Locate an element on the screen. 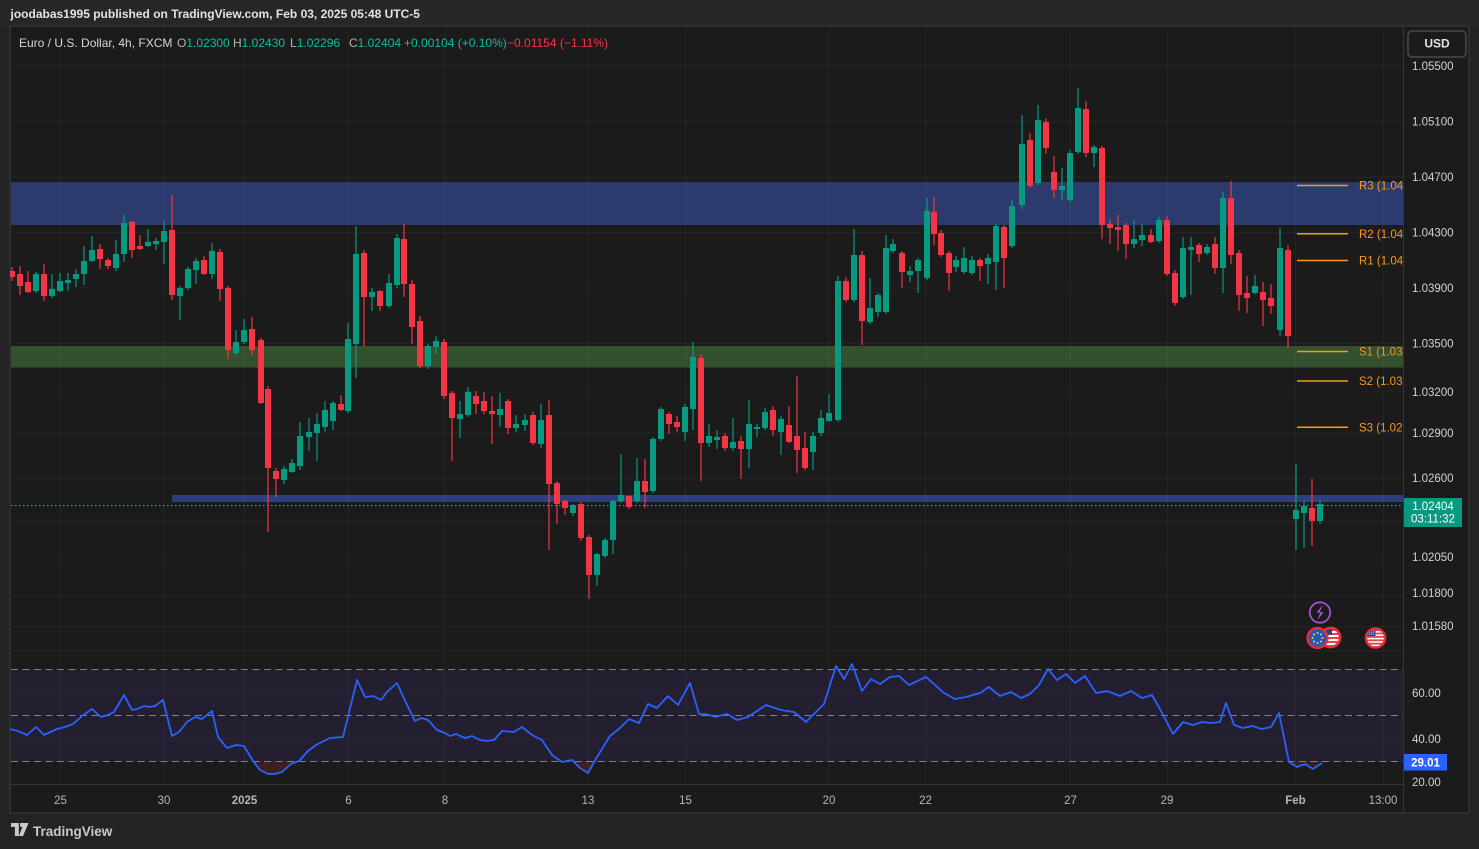  svg-text: 03:11:32 is located at coordinates (1433, 520).